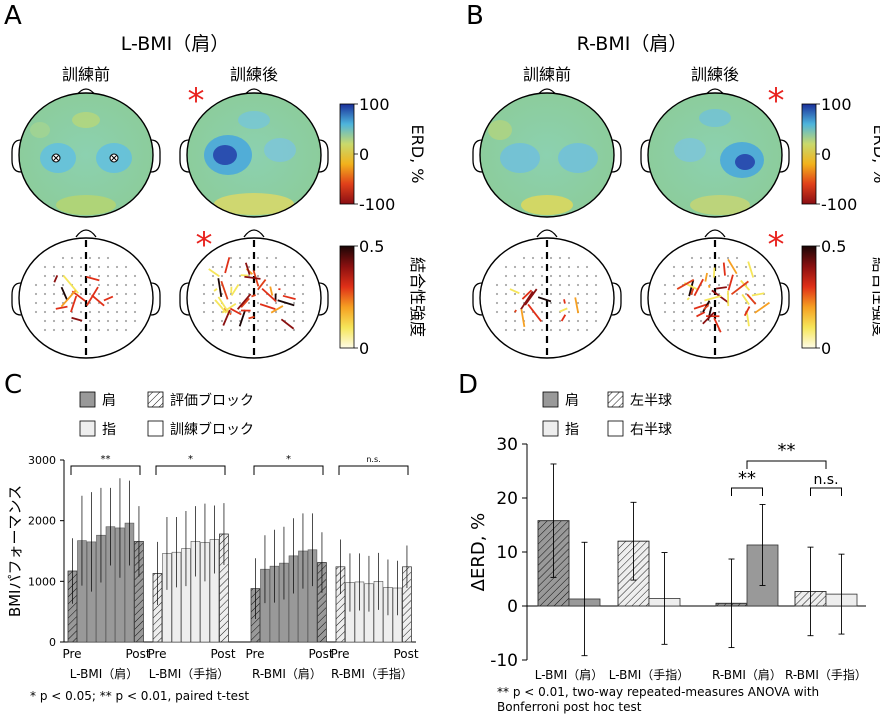  I want to click on legend-label: 左半球, so click(651, 401).